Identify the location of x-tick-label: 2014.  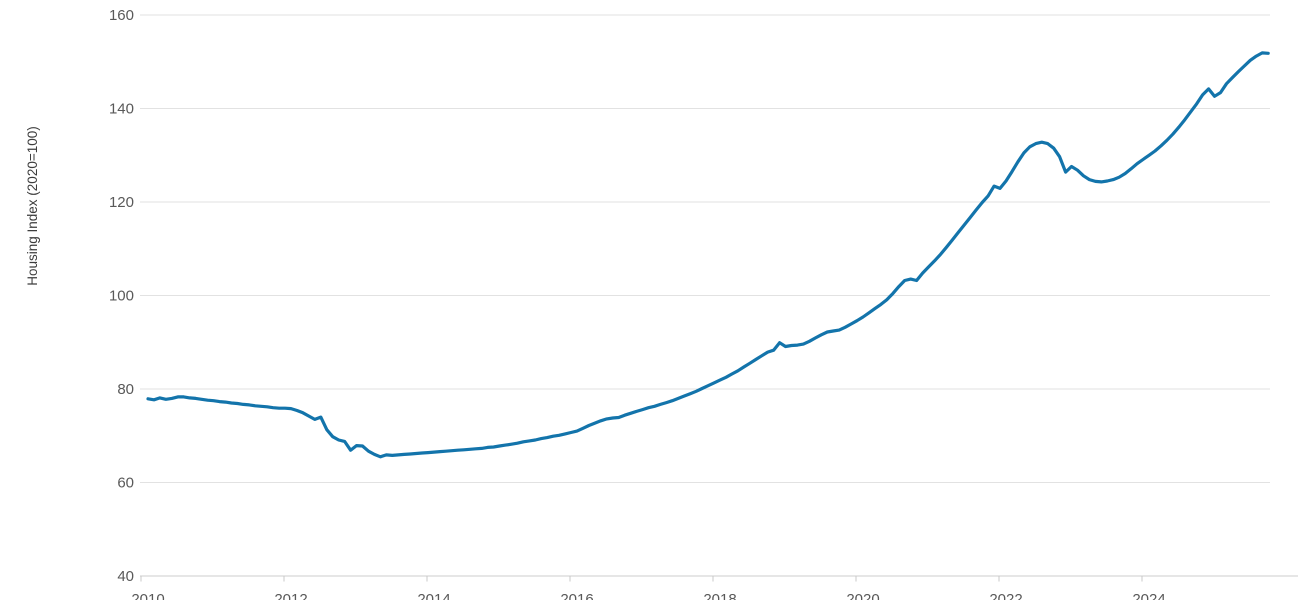
(433, 595).